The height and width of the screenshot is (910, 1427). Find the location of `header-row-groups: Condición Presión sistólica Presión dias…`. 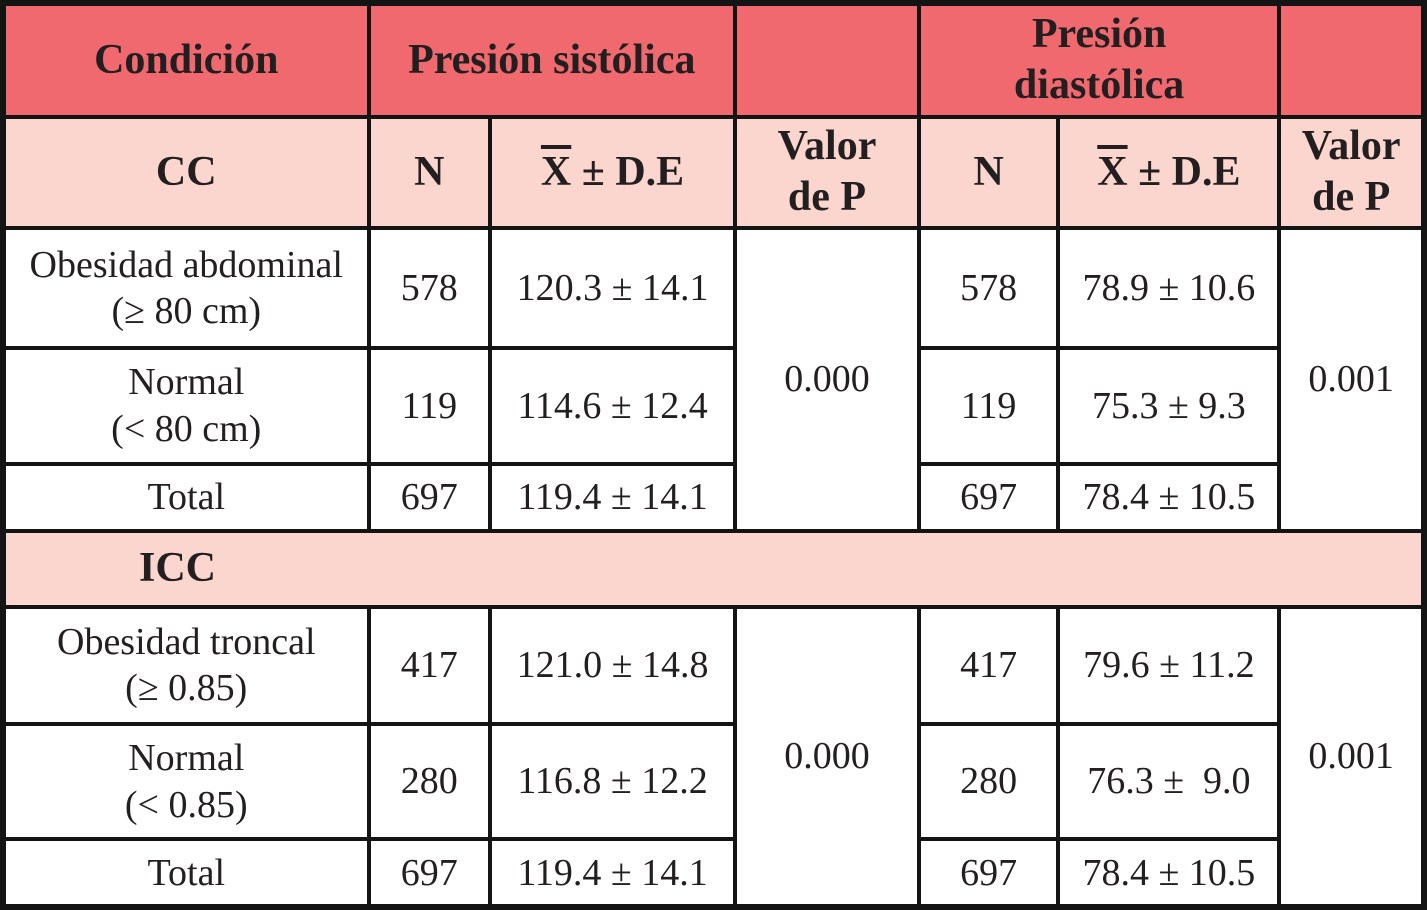

header-row-groups: Condición Presión sistólica Presión dias… is located at coordinates (713, 60).